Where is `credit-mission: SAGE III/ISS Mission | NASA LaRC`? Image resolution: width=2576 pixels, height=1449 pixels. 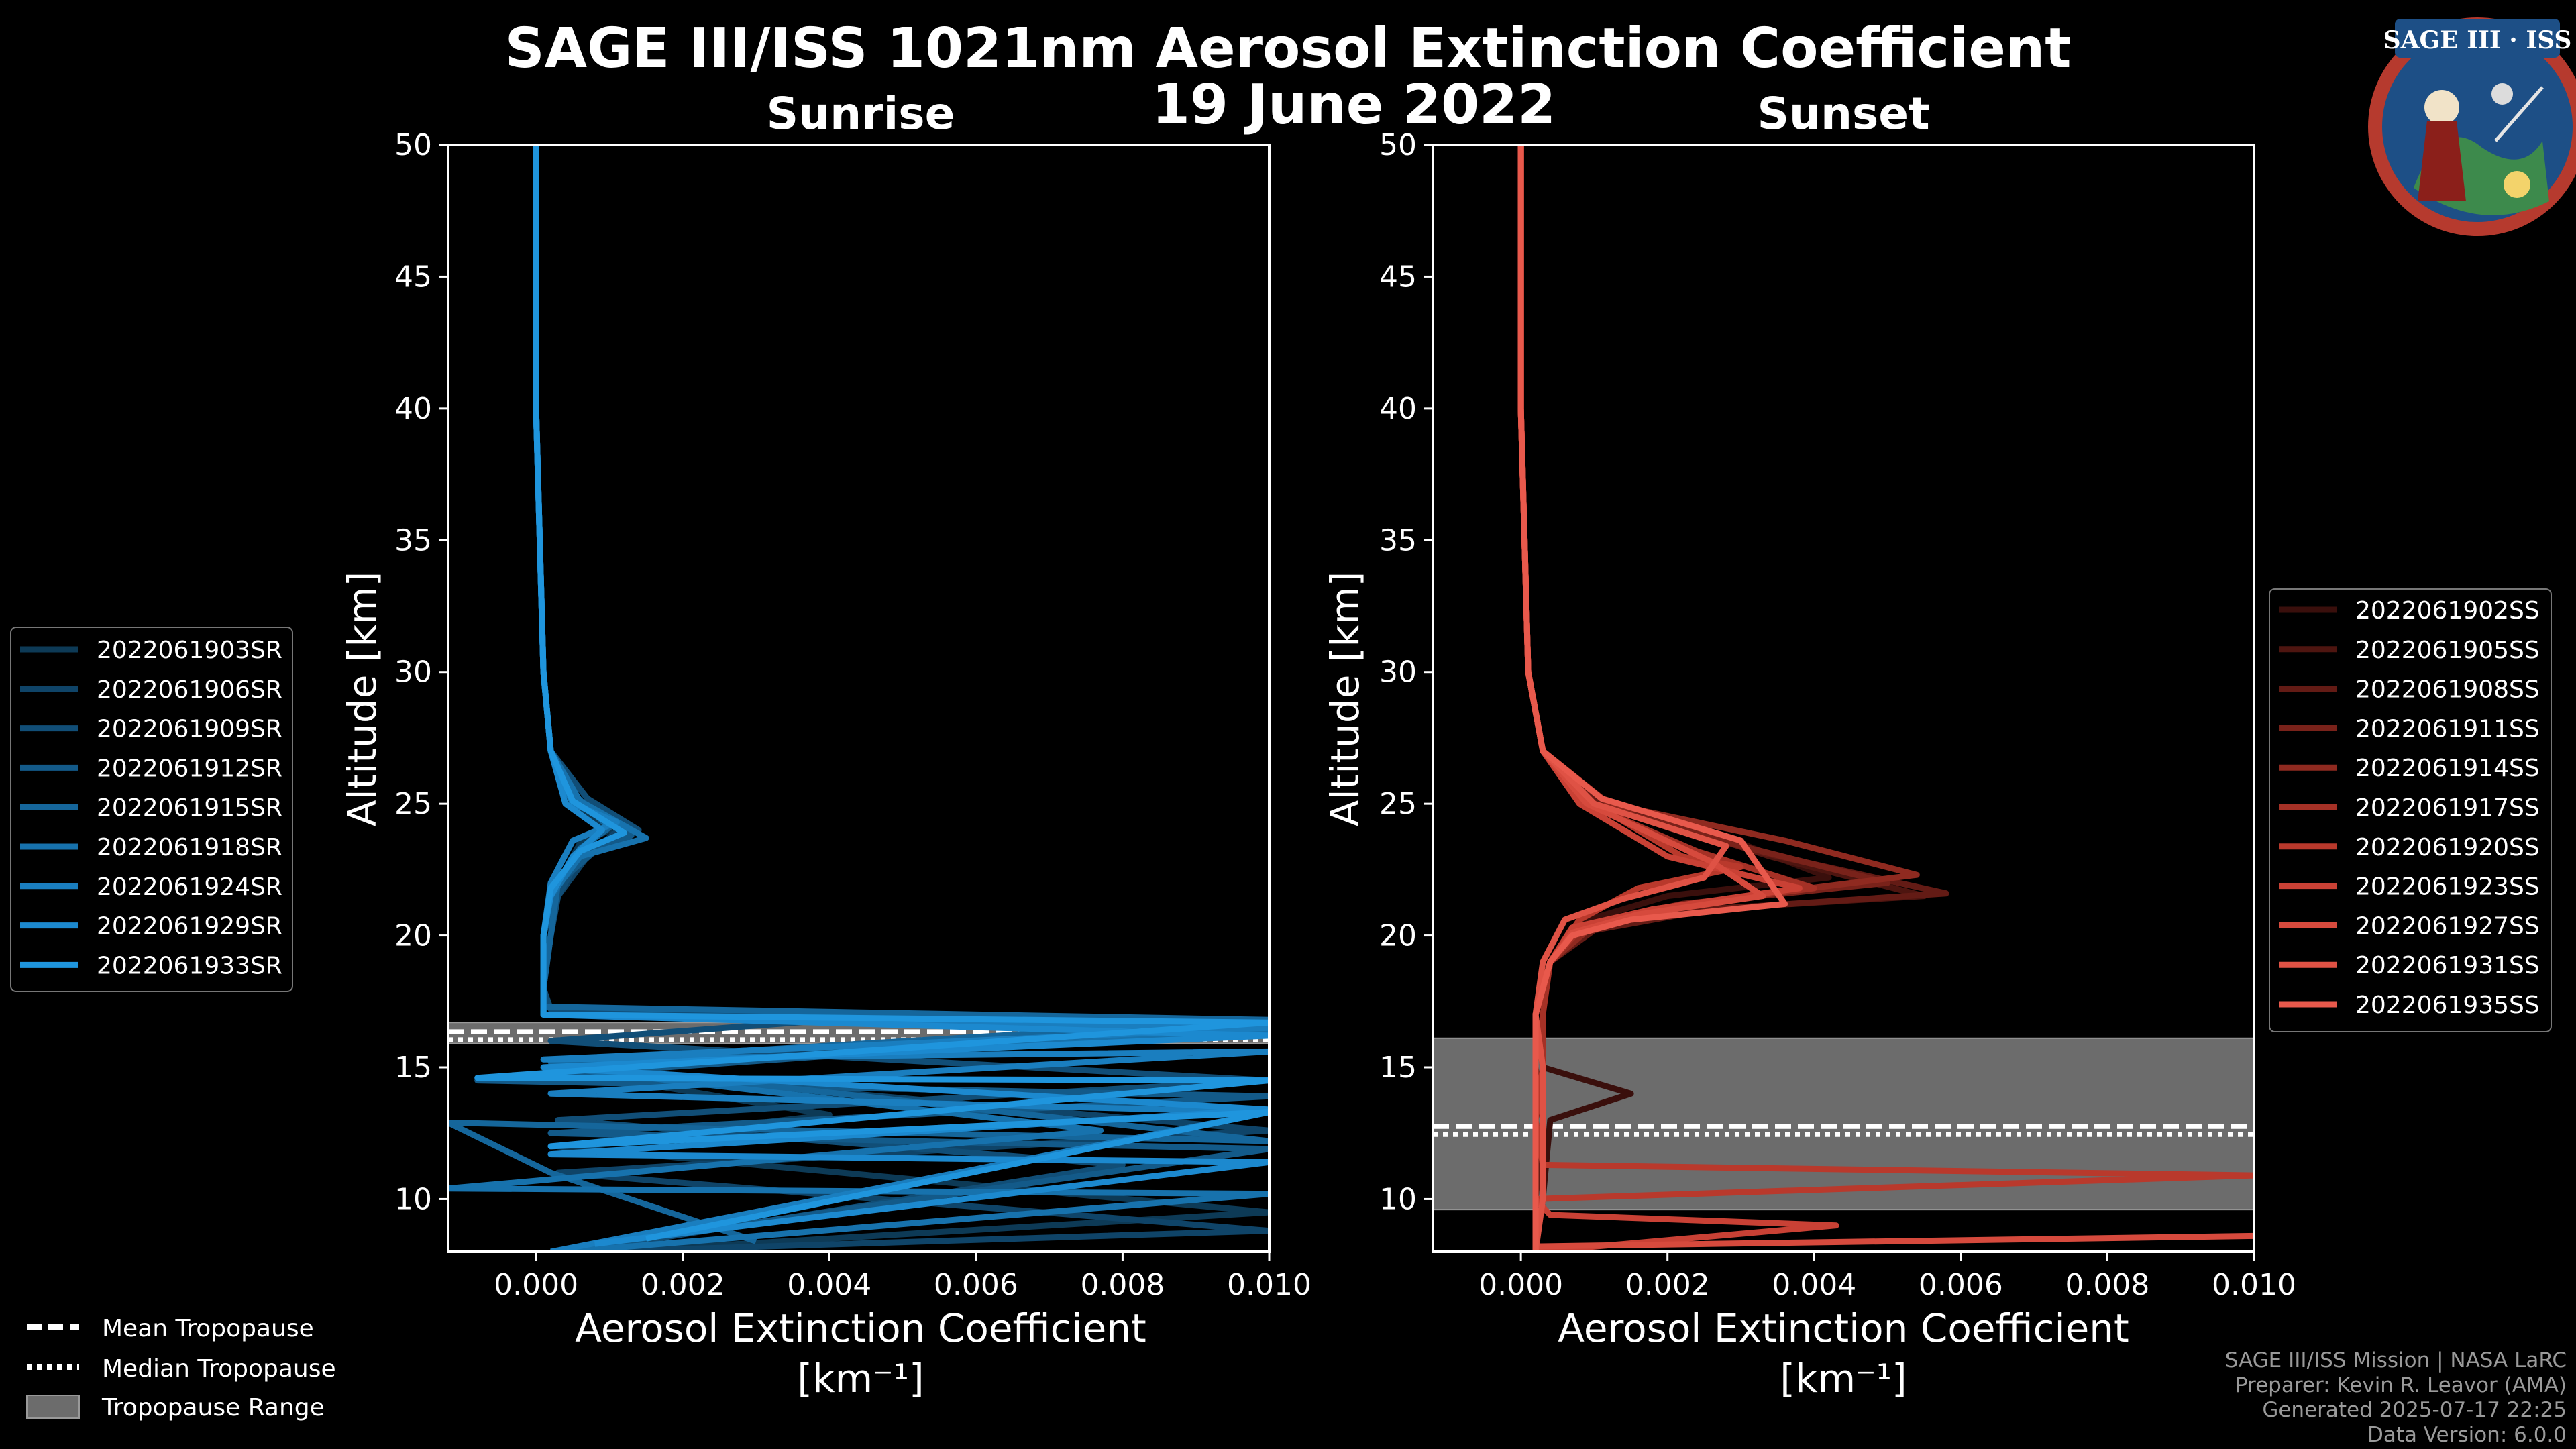 credit-mission: SAGE III/ISS Mission | NASA LaRC is located at coordinates (2396, 1360).